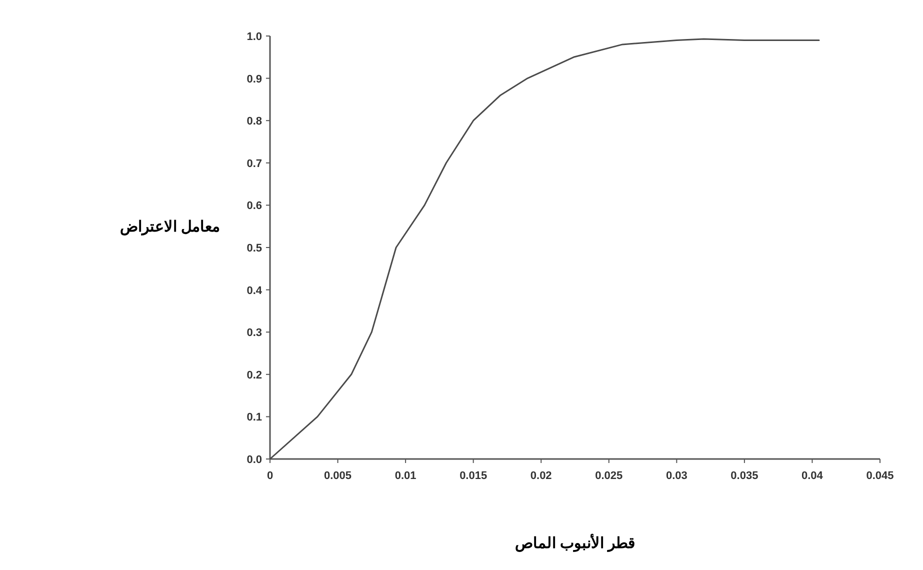  What do you see at coordinates (541, 476) in the screenshot?
I see `x-tick-label: 0.02` at bounding box center [541, 476].